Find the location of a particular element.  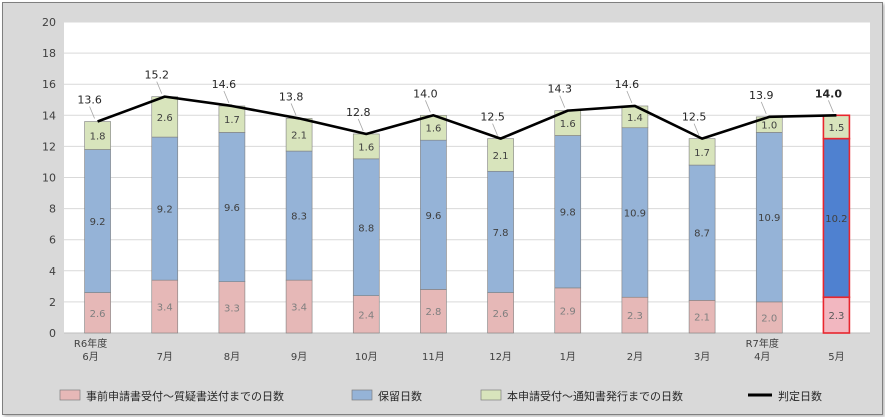

x-tick-label: 1月 is located at coordinates (568, 357).